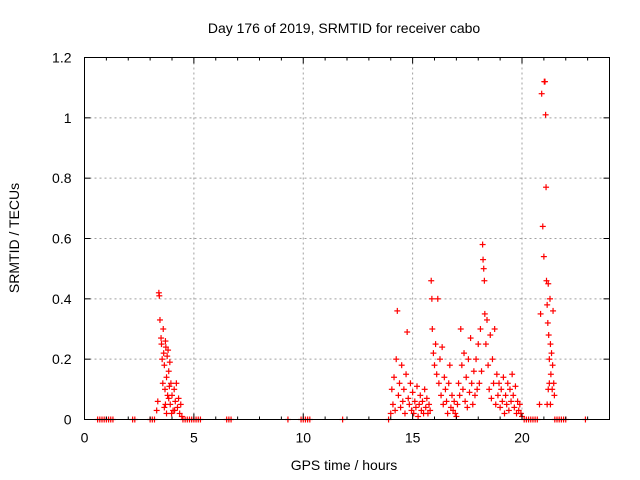 The width and height of the screenshot is (640, 480). I want to click on y-tick-label: 0.8, so click(62, 178).